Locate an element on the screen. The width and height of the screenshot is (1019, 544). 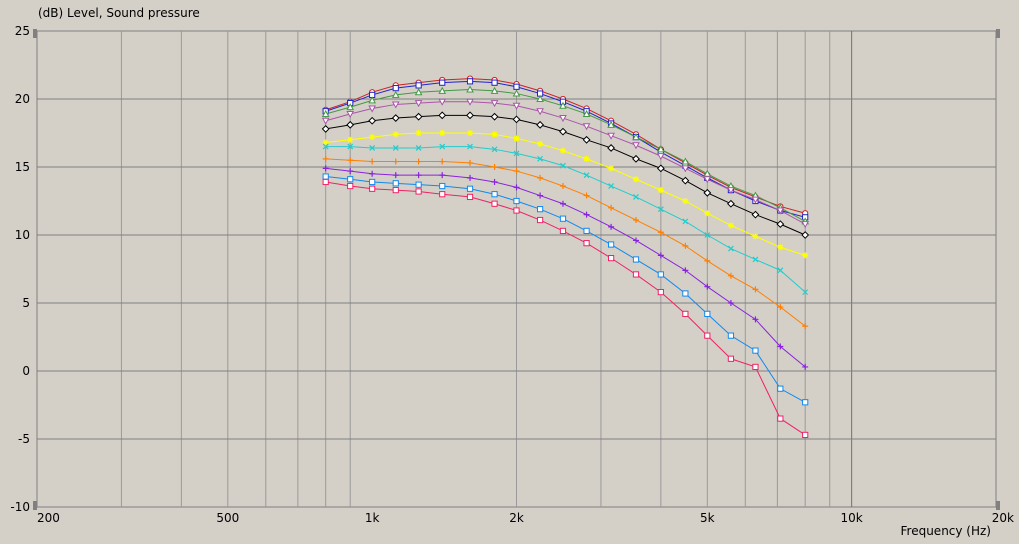
y-tick-label: 0 is located at coordinates (26, 371).